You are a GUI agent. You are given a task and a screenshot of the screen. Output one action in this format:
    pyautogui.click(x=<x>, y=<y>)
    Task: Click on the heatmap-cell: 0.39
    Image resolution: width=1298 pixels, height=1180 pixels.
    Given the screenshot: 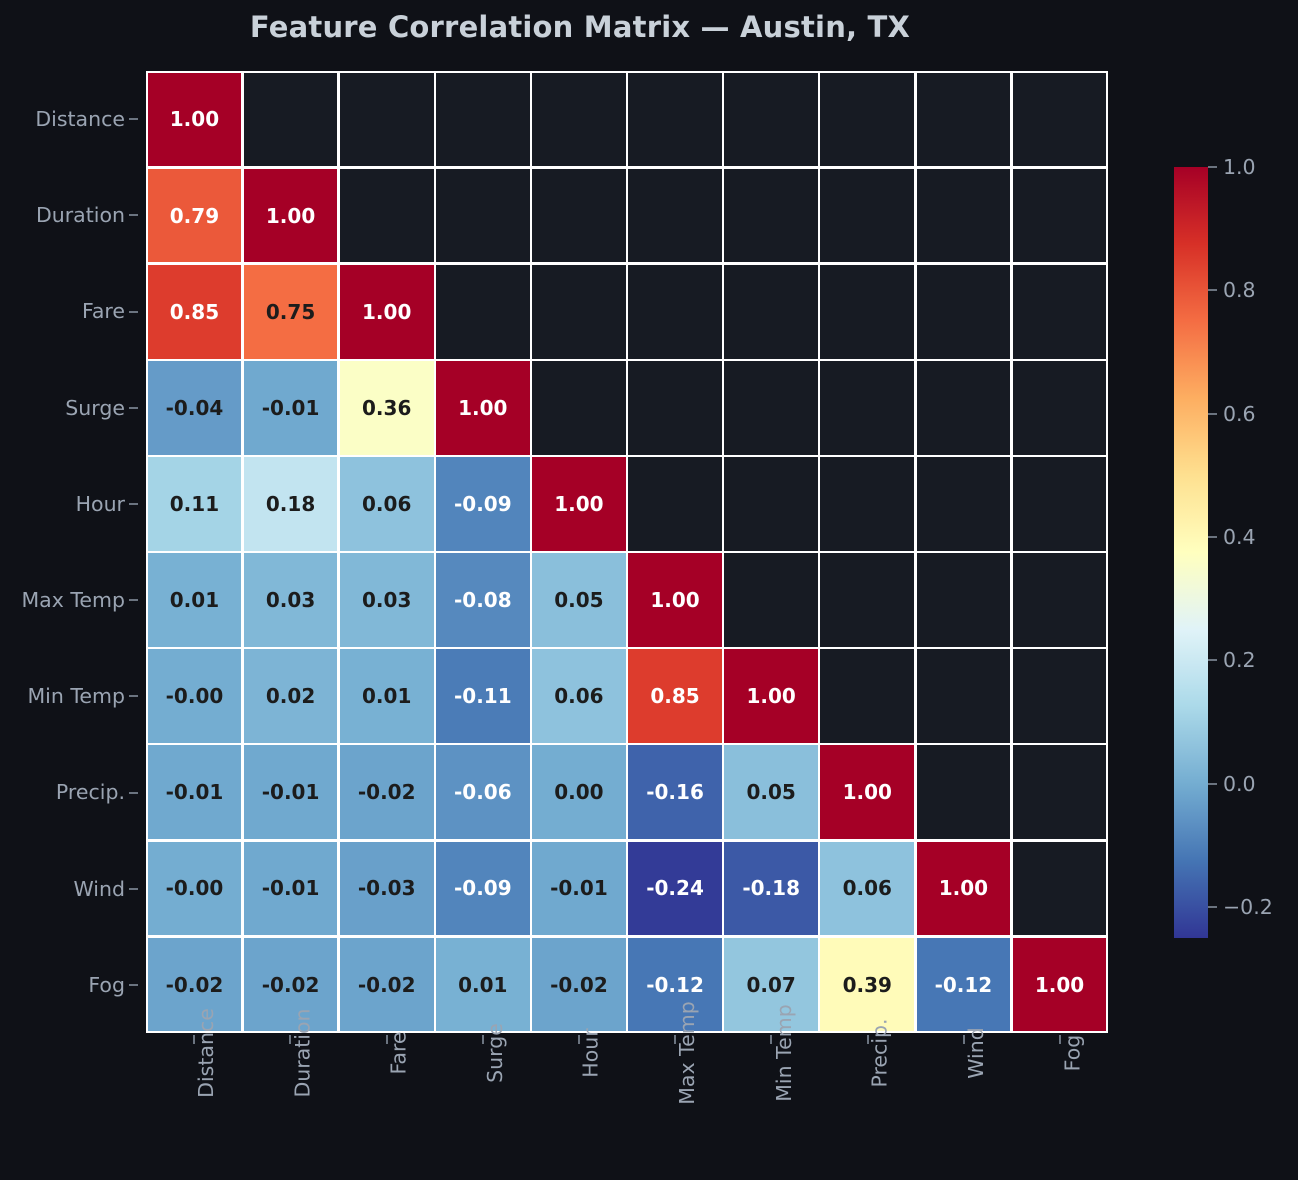 What is the action you would take?
    pyautogui.click(x=867, y=984)
    